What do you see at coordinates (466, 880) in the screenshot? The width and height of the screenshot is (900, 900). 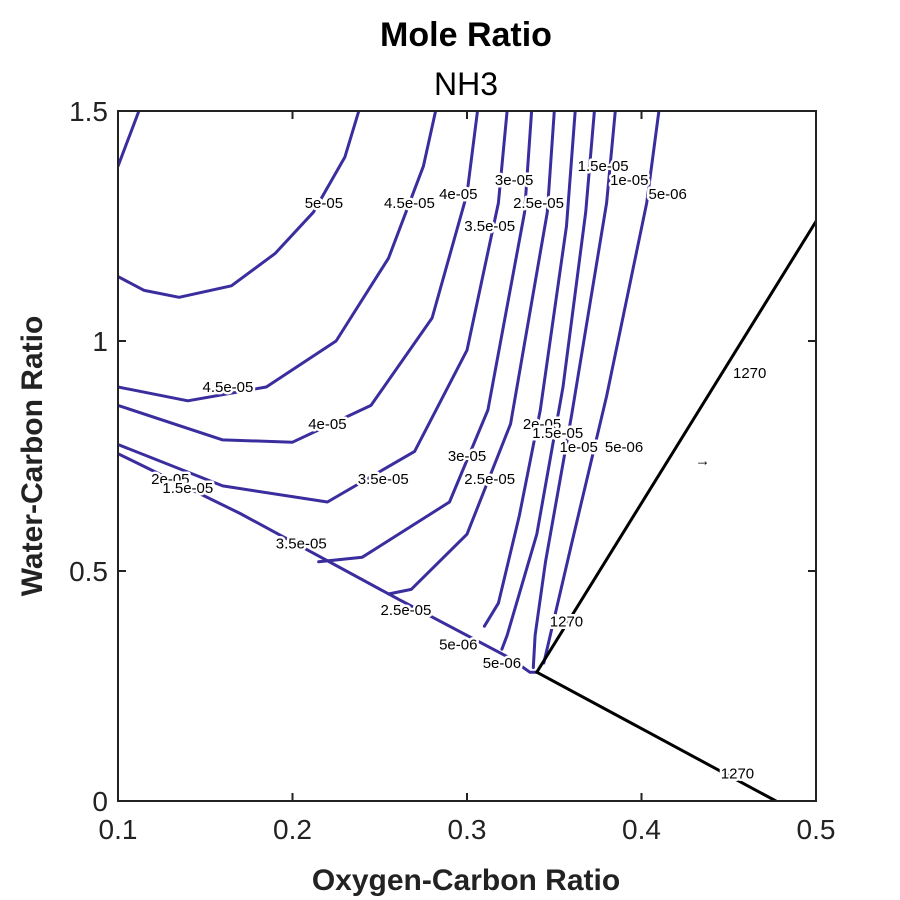 I see `x-axis-label: Oxygen-Carbon Ratio` at bounding box center [466, 880].